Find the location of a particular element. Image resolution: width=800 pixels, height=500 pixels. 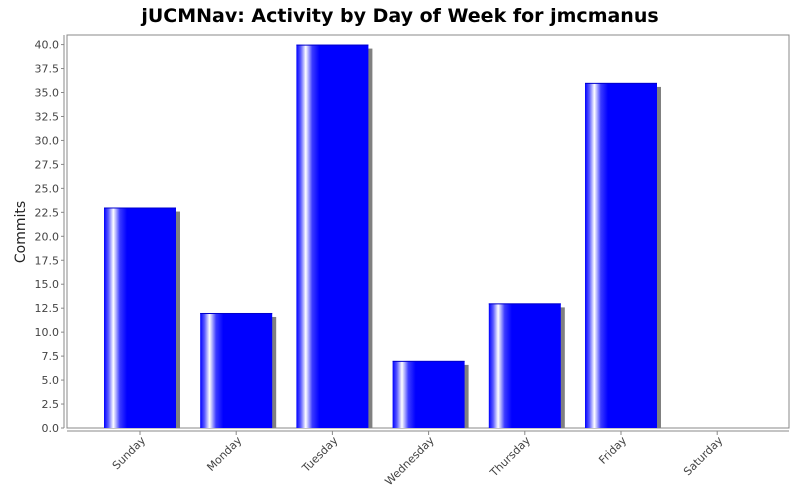

y-axis-label: Commits is located at coordinates (21, 232).